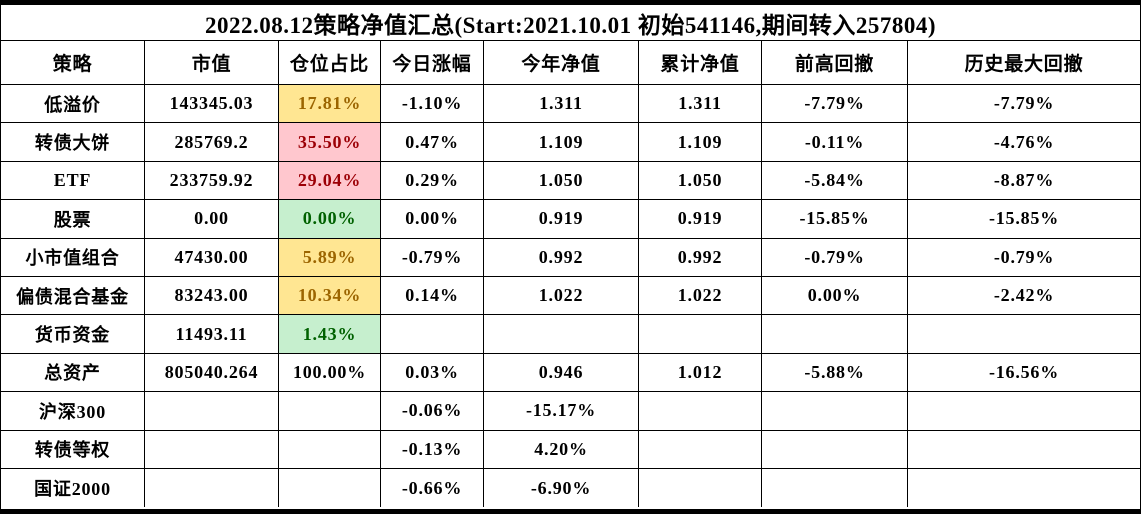 Image resolution: width=1141 pixels, height=514 pixels. I want to click on cell: 17.81%, so click(330, 104).